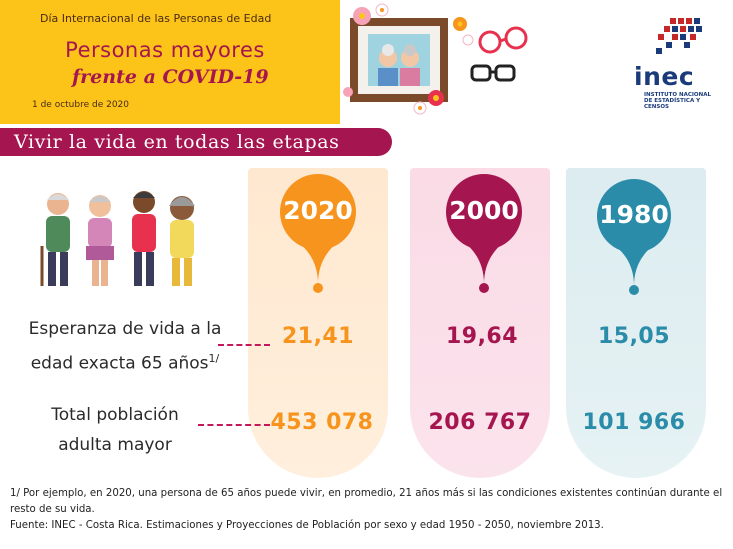 The width and height of the screenshot is (733, 549). What do you see at coordinates (484, 233) in the screenshot?
I see `year-pin-2000` at bounding box center [484, 233].